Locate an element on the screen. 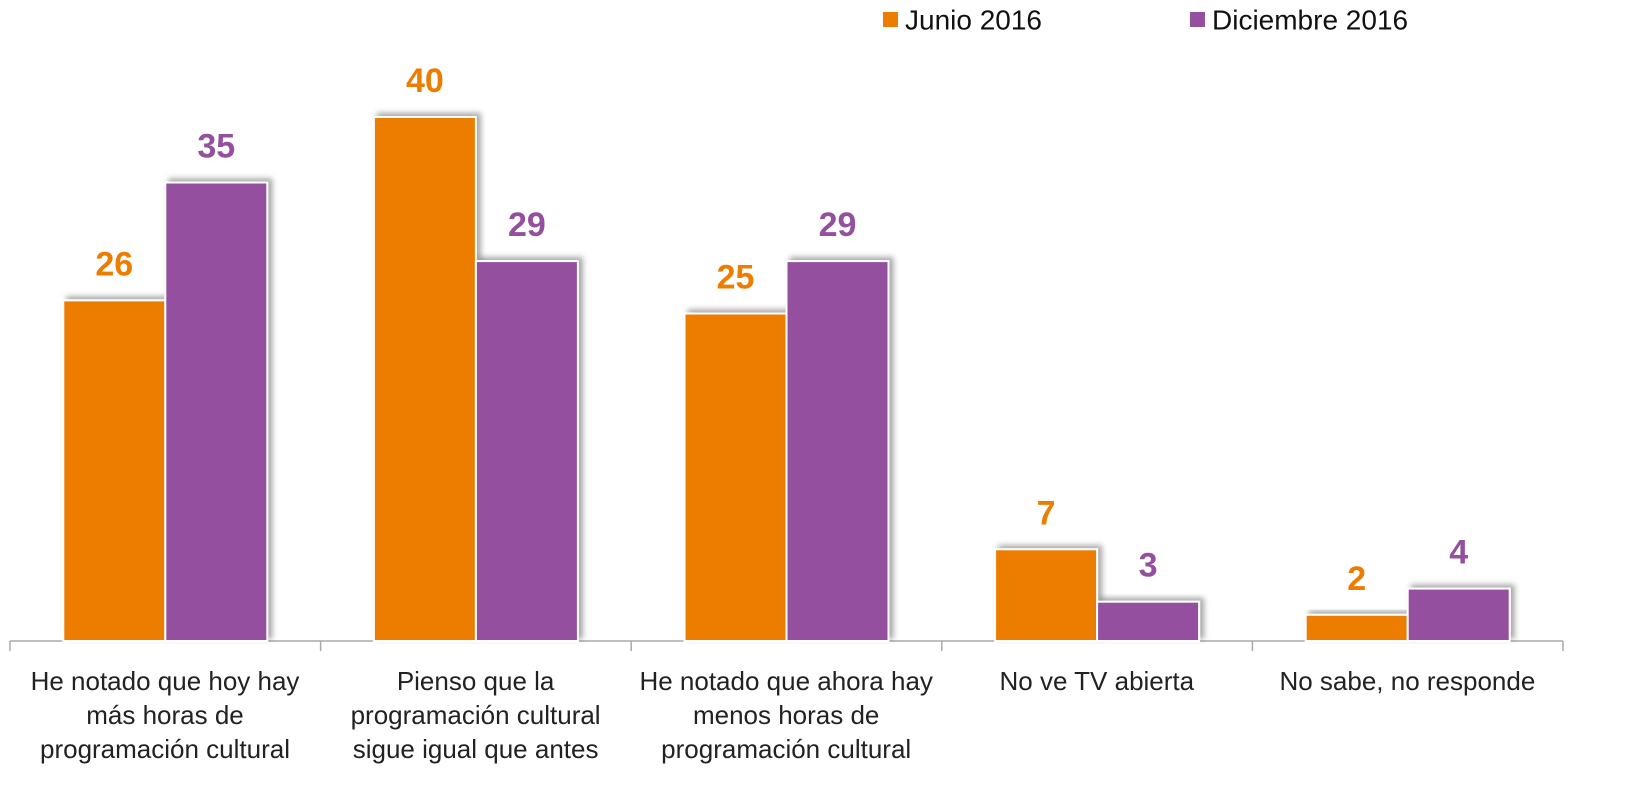  x-tick-label: No sabe, no responde is located at coordinates (1407, 681).